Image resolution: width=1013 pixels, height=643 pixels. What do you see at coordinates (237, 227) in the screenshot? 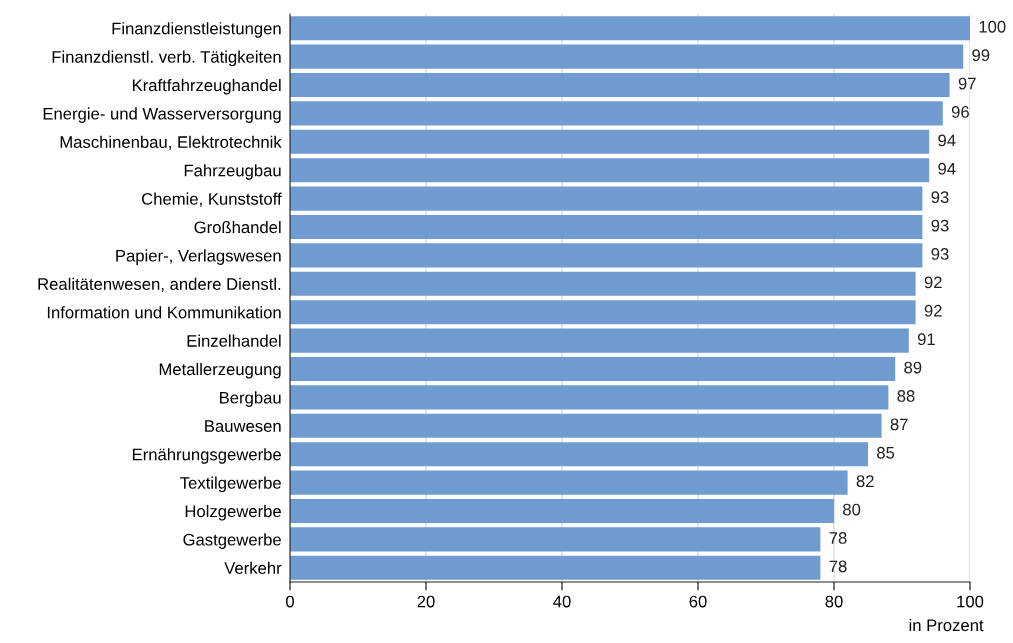
I see `y-tick-label: Großhandel` at bounding box center [237, 227].